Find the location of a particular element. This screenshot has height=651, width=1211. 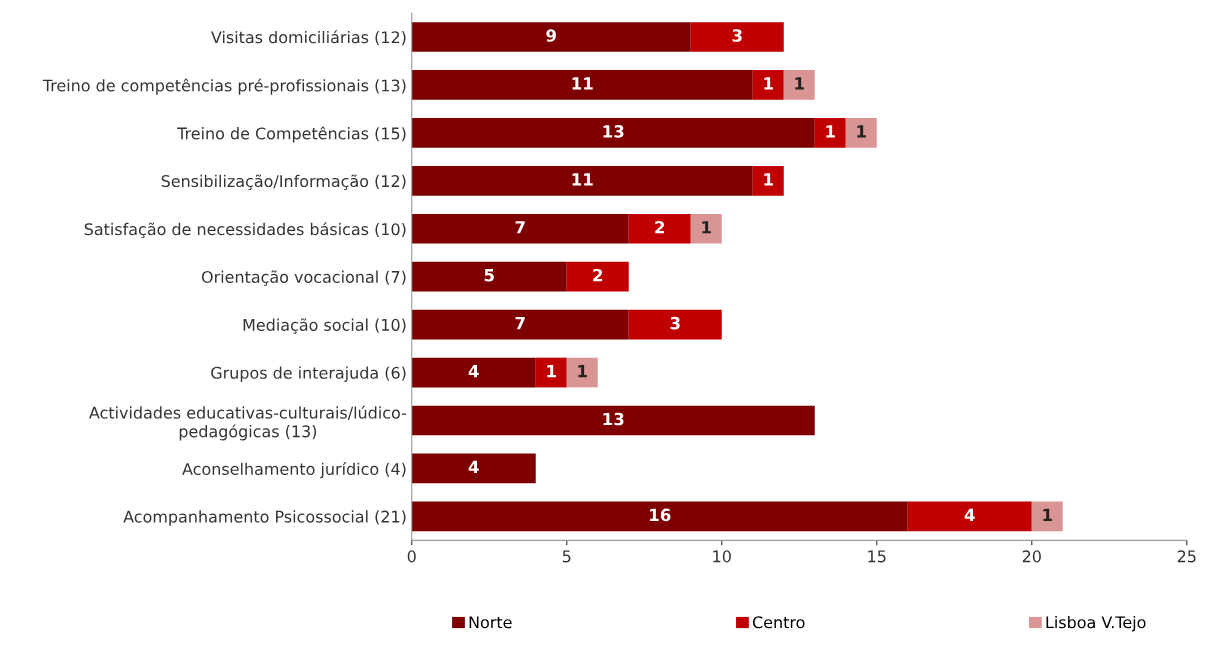

data-label: 16 is located at coordinates (660, 515).